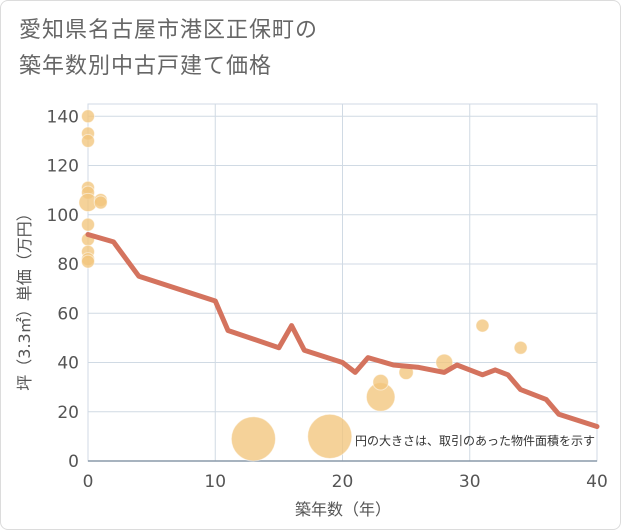 The image size is (621, 530). Describe the element at coordinates (24, 297) in the screenshot. I see `y-axis-label: 坪（3.3㎡）単価（万円）` at that location.